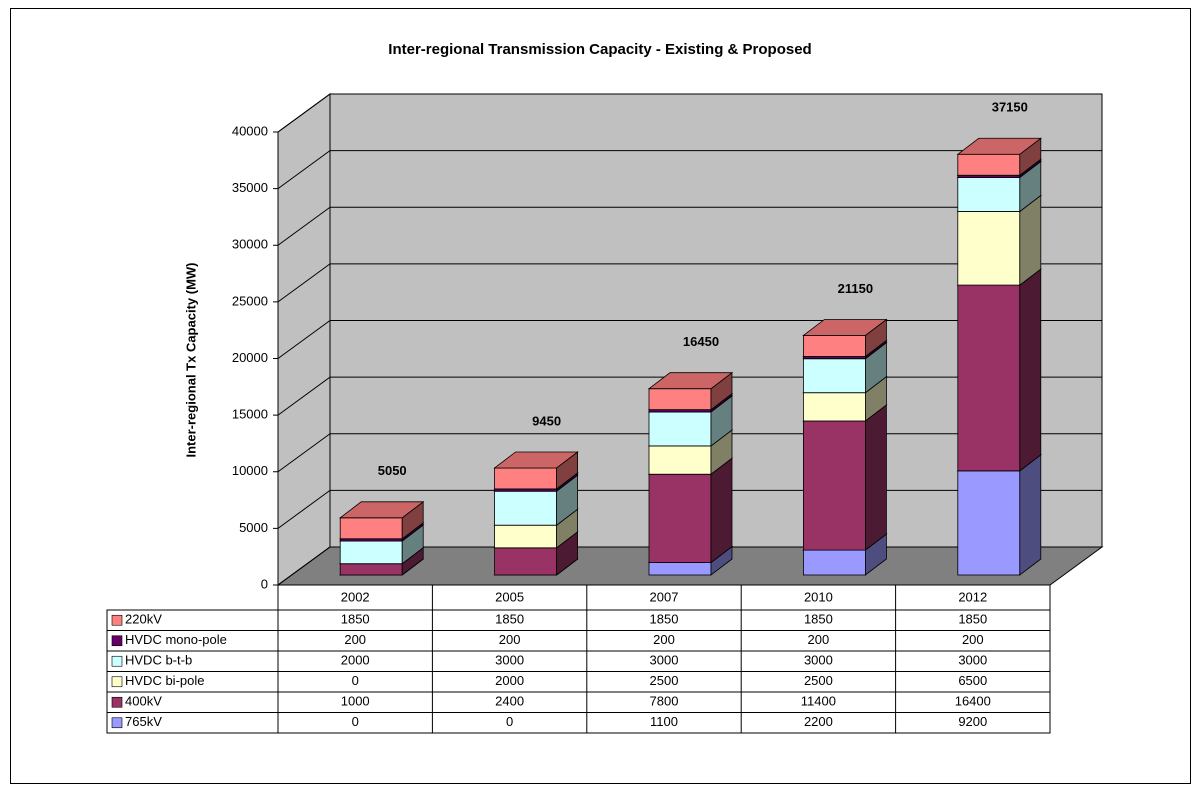  Describe the element at coordinates (546, 420) in the screenshot. I see `total-label: 9450` at that location.